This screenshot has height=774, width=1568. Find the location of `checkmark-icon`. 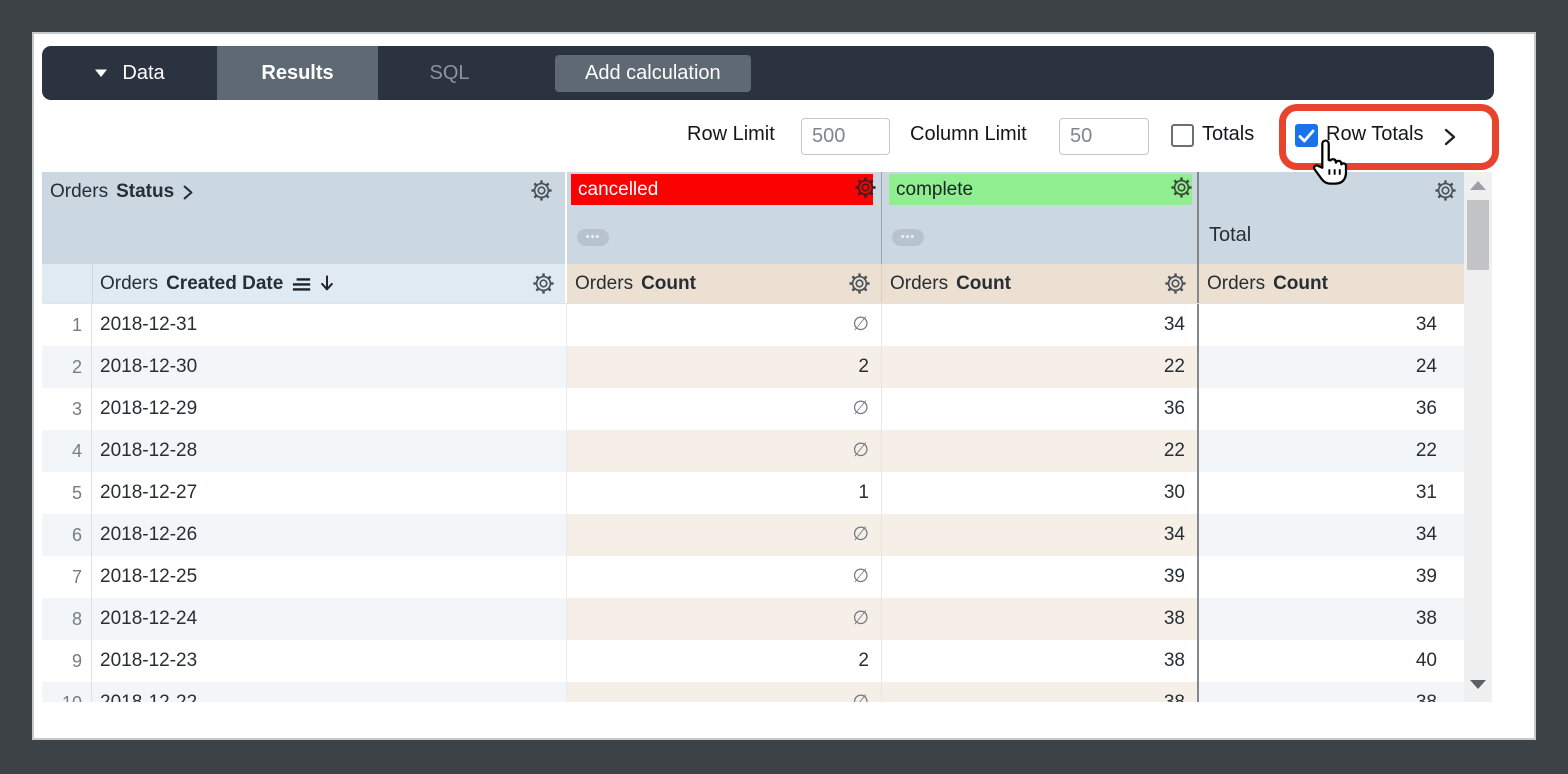

checkmark-icon is located at coordinates (1306, 135).